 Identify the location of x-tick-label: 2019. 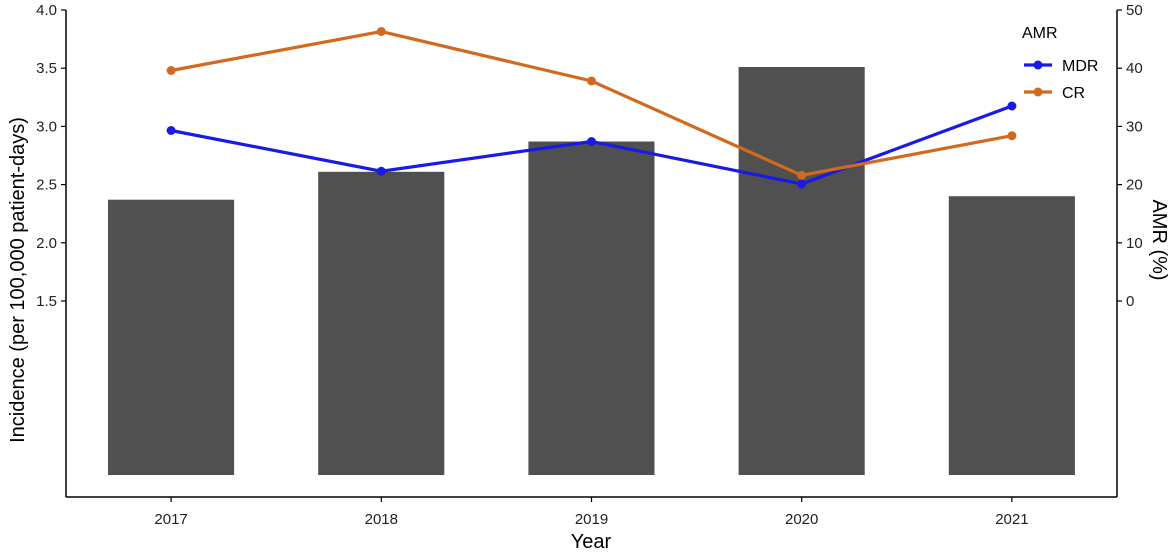
(591, 519).